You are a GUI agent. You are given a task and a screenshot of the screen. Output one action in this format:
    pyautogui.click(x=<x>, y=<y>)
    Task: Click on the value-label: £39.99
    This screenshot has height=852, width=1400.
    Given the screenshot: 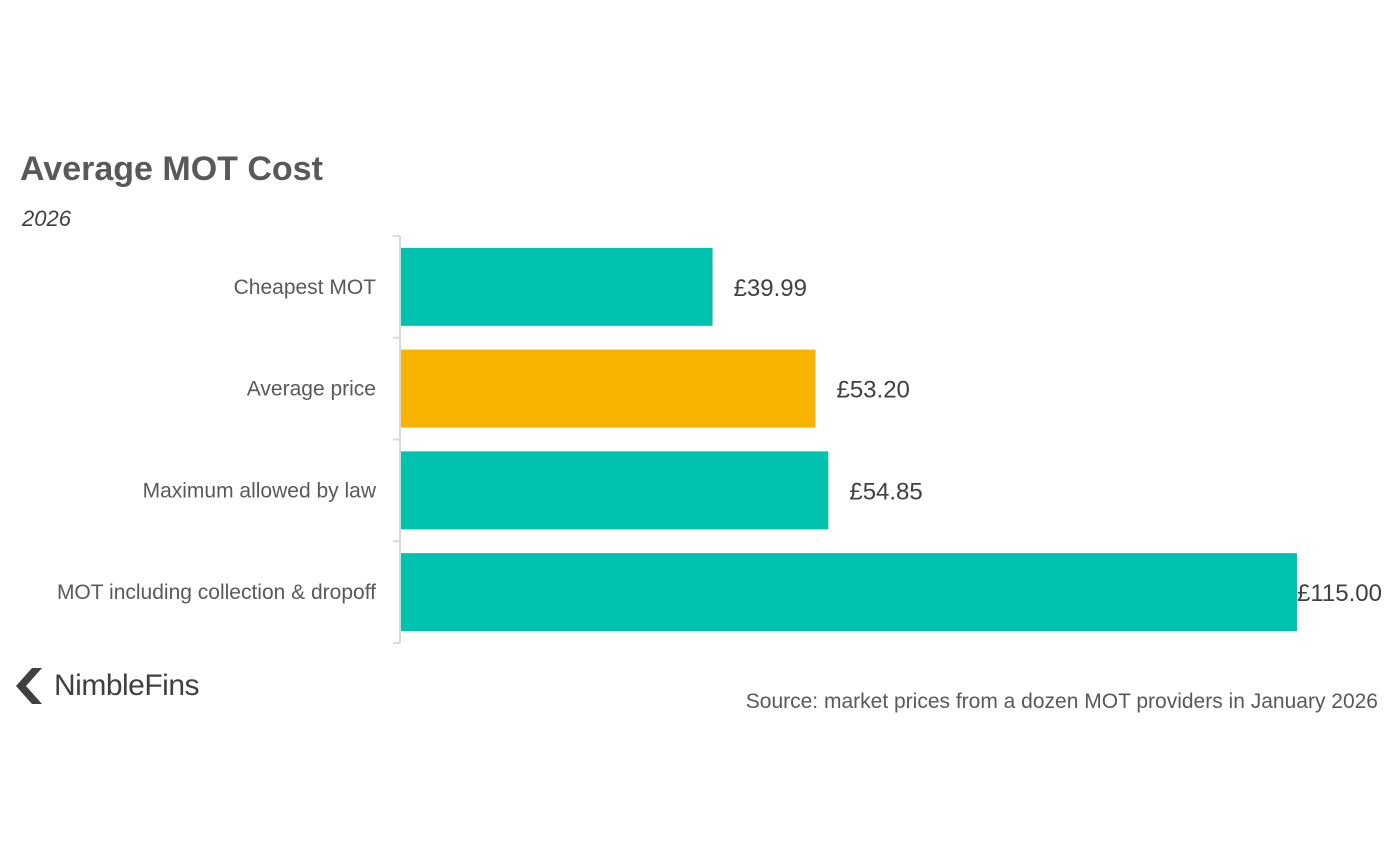 What is the action you would take?
    pyautogui.click(x=770, y=288)
    